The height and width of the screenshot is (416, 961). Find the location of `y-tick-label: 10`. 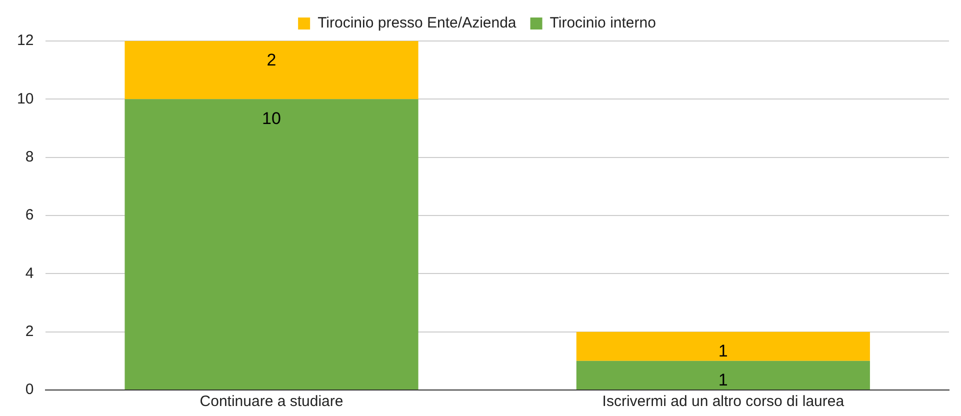

y-tick-label: 10 is located at coordinates (25, 99).